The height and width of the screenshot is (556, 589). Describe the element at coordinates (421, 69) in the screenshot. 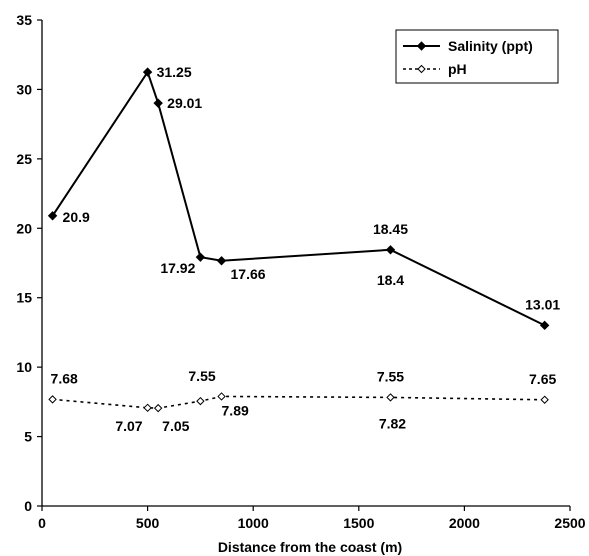

I see `legend-ph-marker` at that location.